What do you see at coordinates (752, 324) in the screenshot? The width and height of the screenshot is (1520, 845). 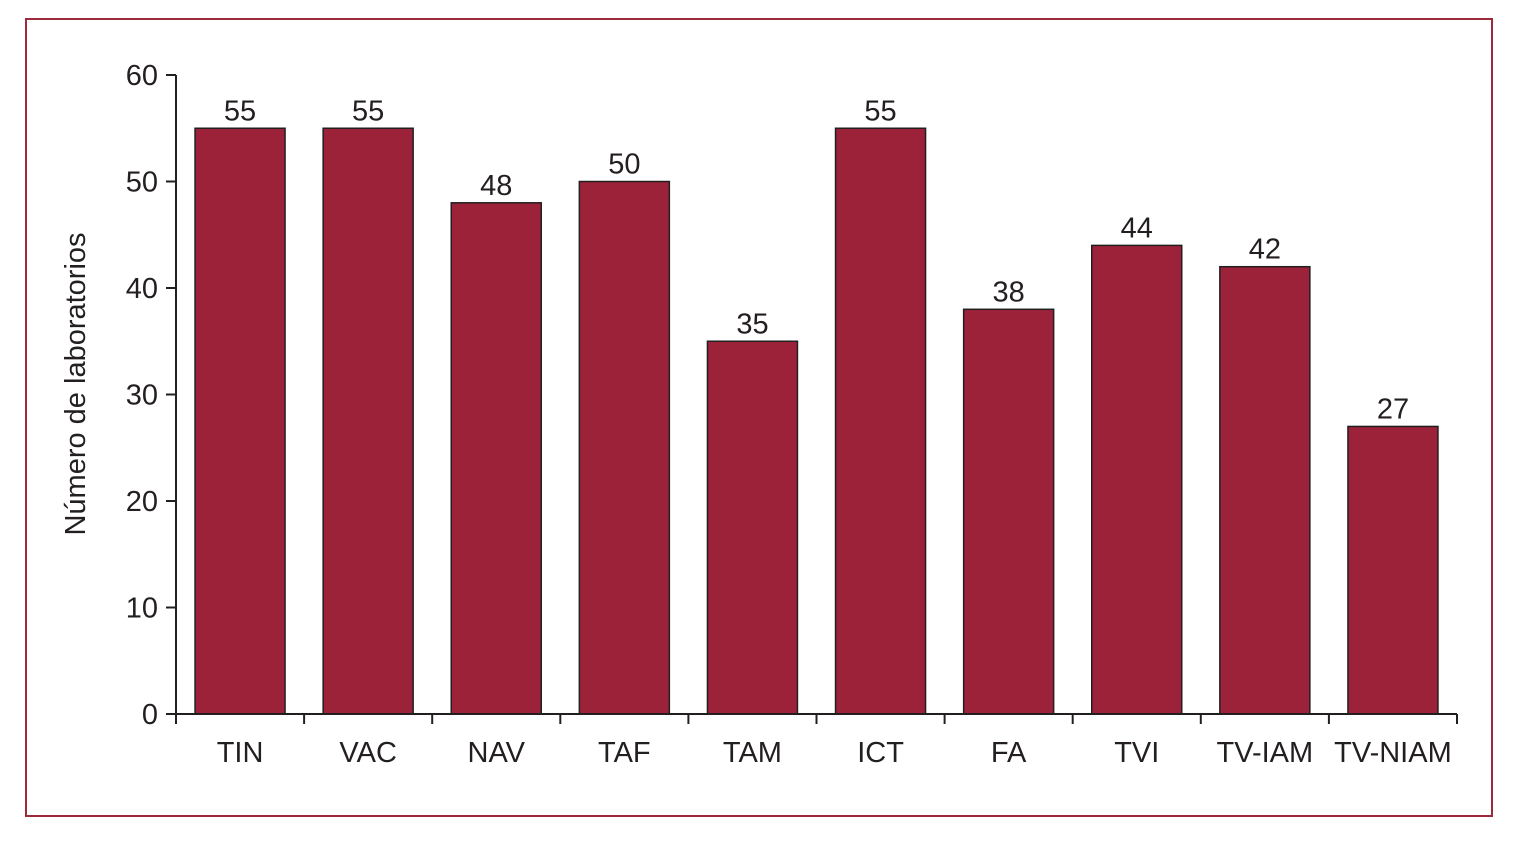 I see `data-label-tam: 35` at bounding box center [752, 324].